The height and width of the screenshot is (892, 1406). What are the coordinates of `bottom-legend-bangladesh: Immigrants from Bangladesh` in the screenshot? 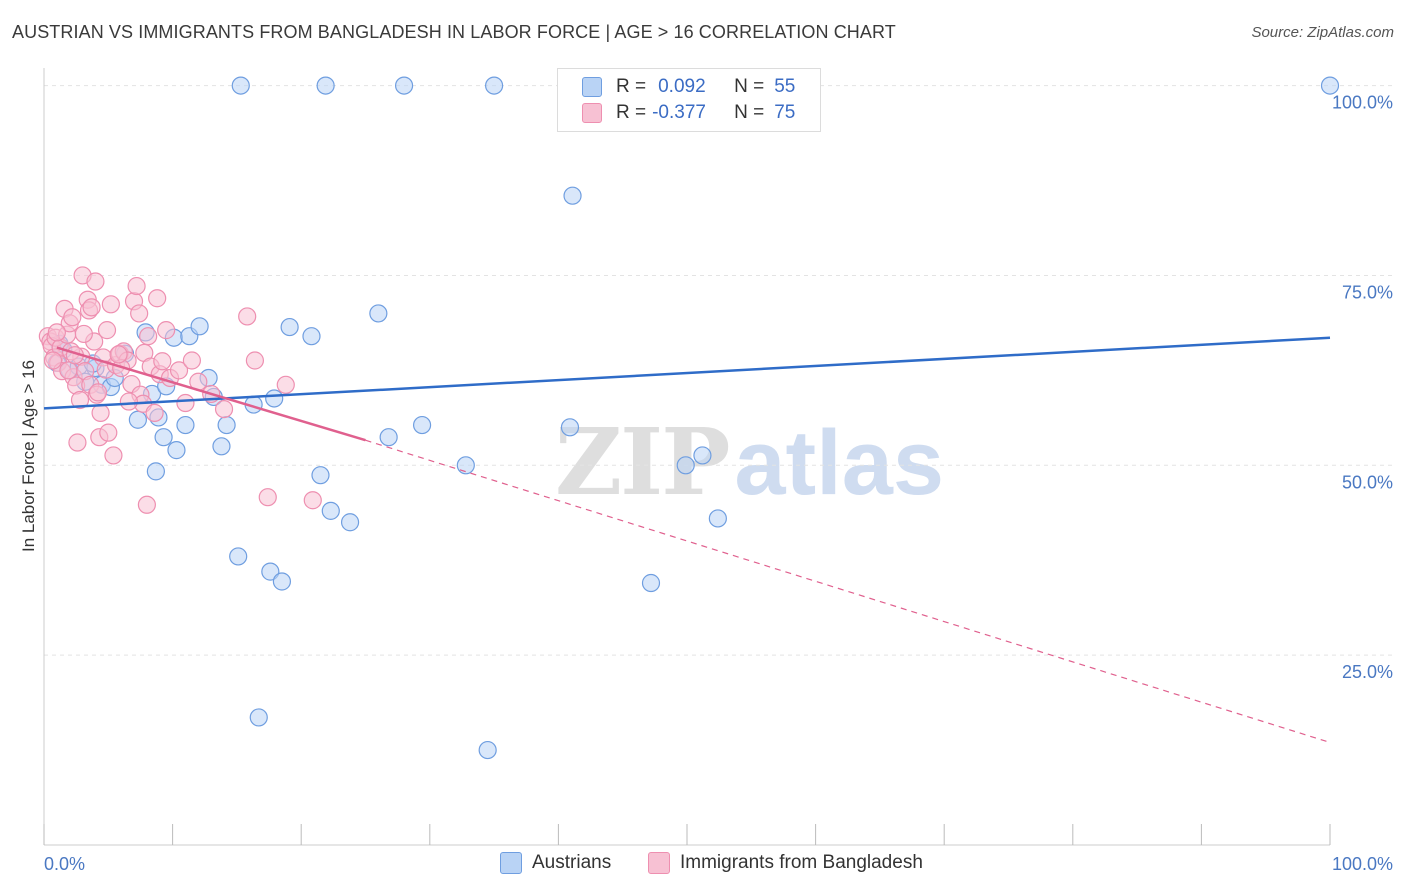 It's located at (785, 863).